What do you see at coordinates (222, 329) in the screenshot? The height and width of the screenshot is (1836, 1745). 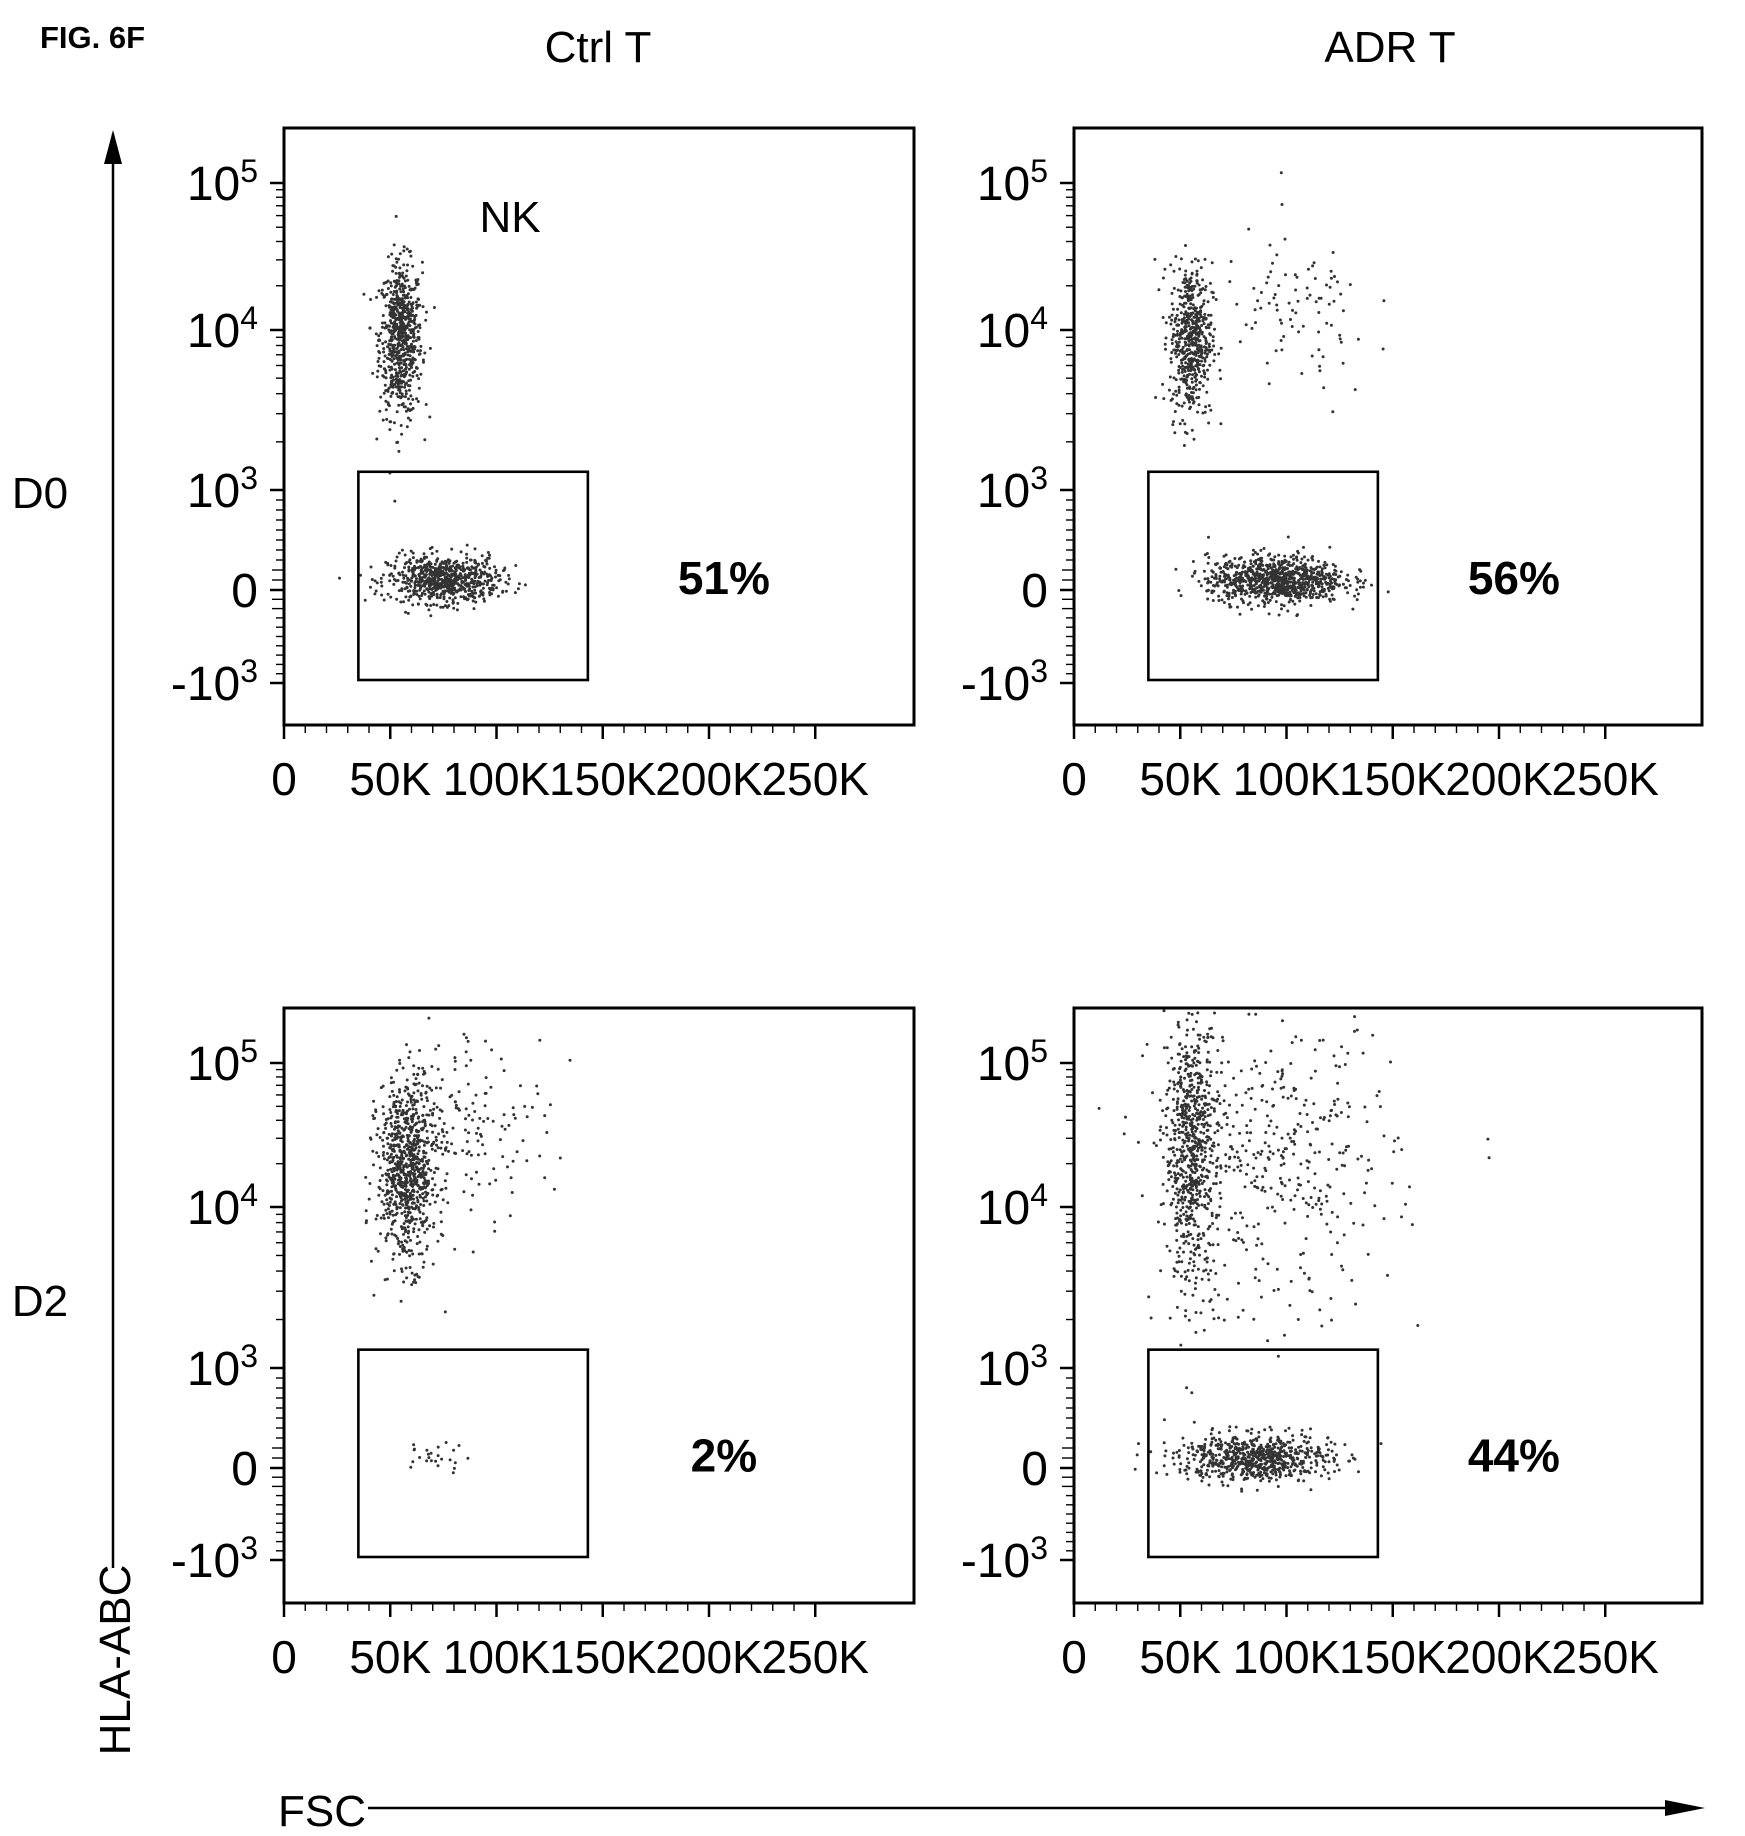 I see `y-tick-label: 104` at bounding box center [222, 329].